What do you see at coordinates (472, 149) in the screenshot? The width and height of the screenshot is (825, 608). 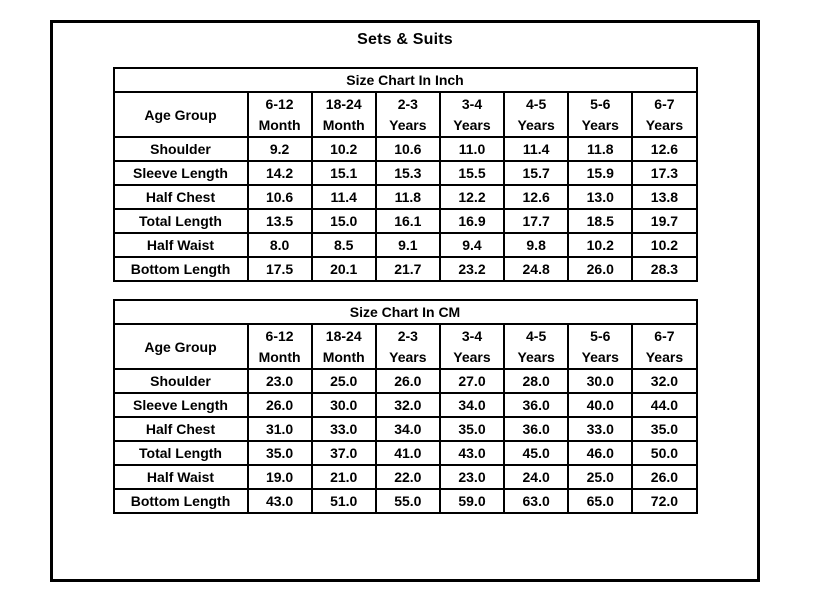 I see `measurement-value-cell: 11.0` at bounding box center [472, 149].